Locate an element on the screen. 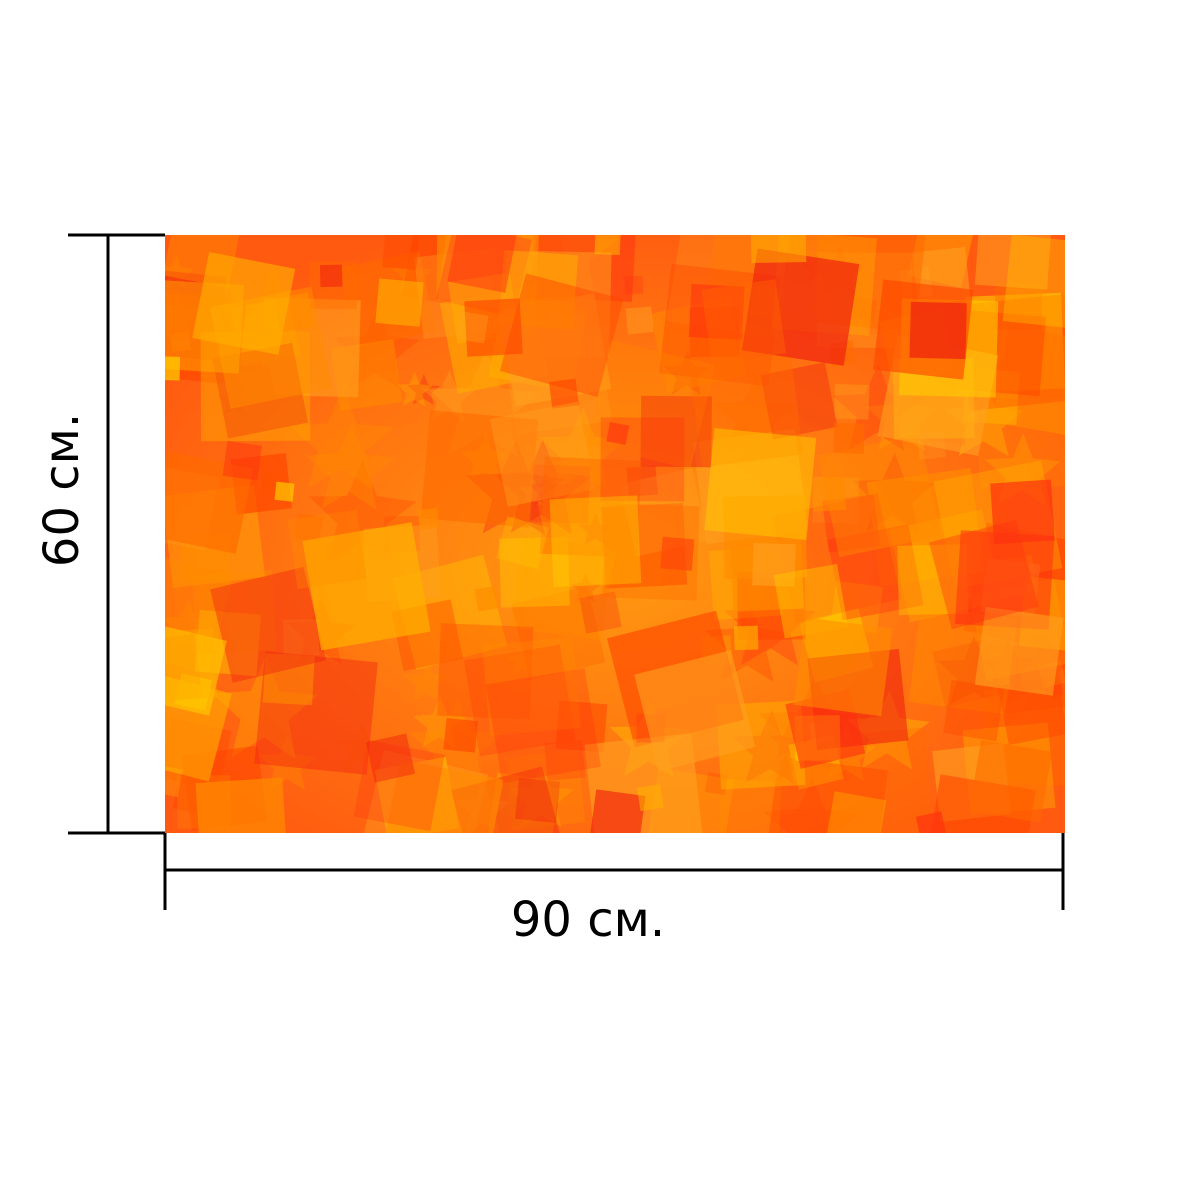  height-label: 60 см. is located at coordinates (62, 490).